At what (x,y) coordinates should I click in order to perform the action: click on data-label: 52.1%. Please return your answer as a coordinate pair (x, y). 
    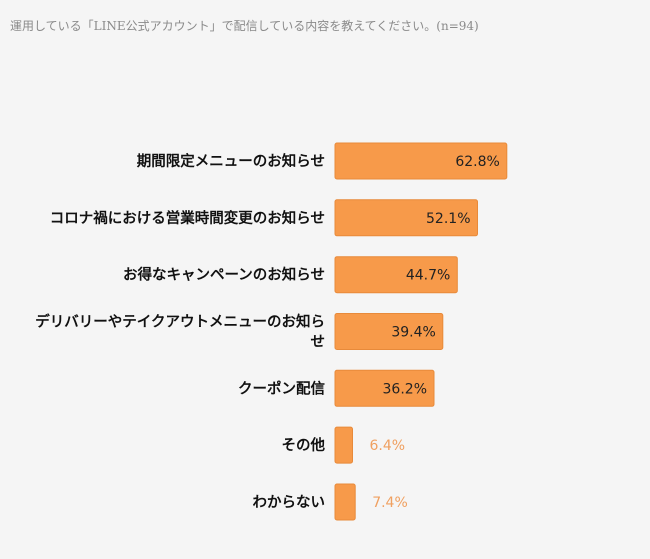
    Looking at the image, I should click on (448, 219).